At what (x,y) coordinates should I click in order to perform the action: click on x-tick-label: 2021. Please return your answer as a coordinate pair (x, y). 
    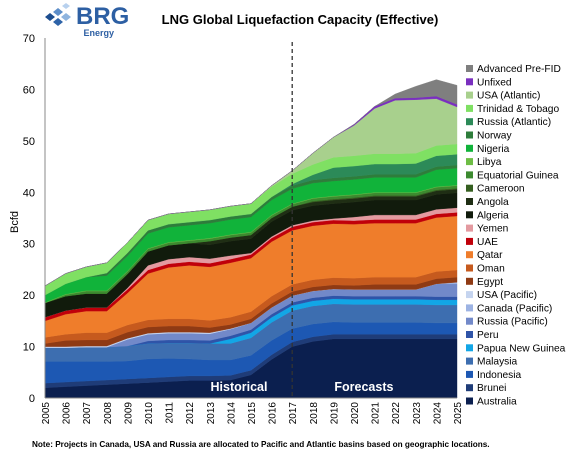
    Looking at the image, I should click on (376, 413).